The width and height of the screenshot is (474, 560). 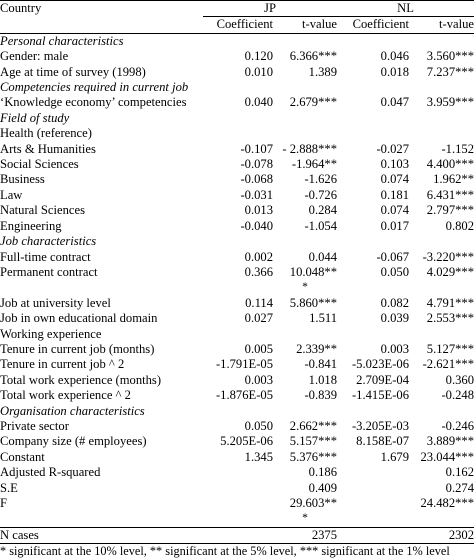 I want to click on jp-coefficient-cell: 0.120, so click(x=258, y=56).